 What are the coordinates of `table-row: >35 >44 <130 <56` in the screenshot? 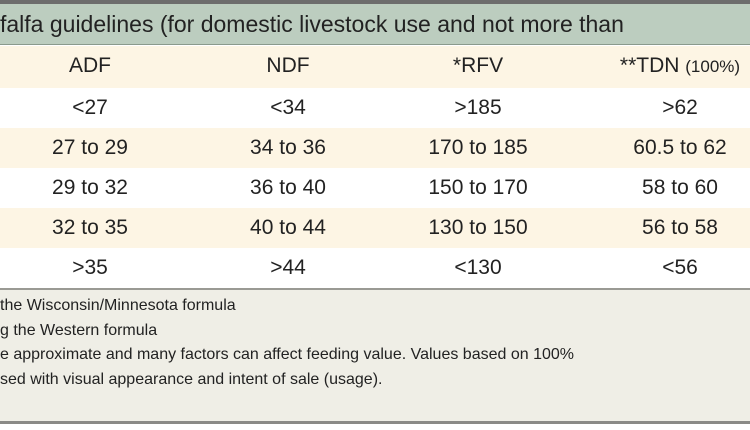 It's located at (375, 268).